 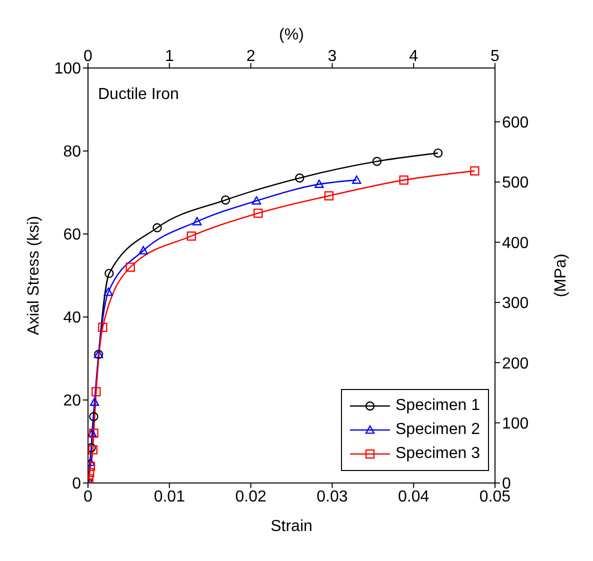 I want to click on y2-tick-label: 600, so click(x=515, y=123).